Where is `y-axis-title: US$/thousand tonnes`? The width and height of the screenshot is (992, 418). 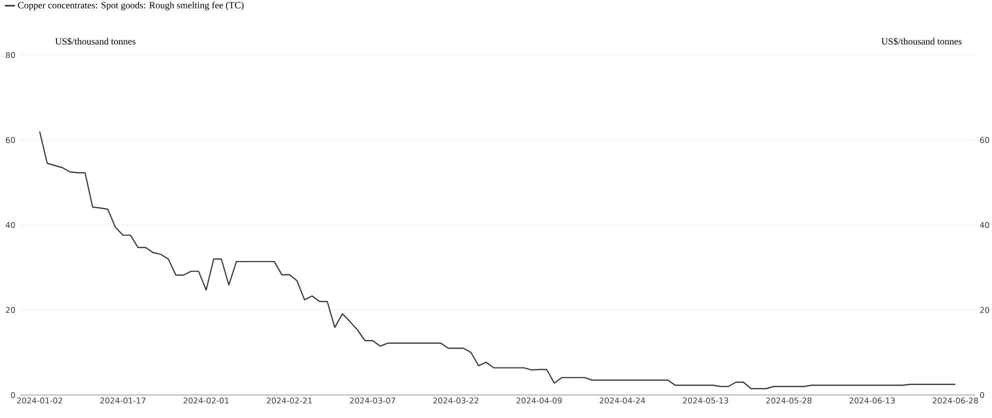
y-axis-title: US$/thousand tonnes is located at coordinates (95, 42).